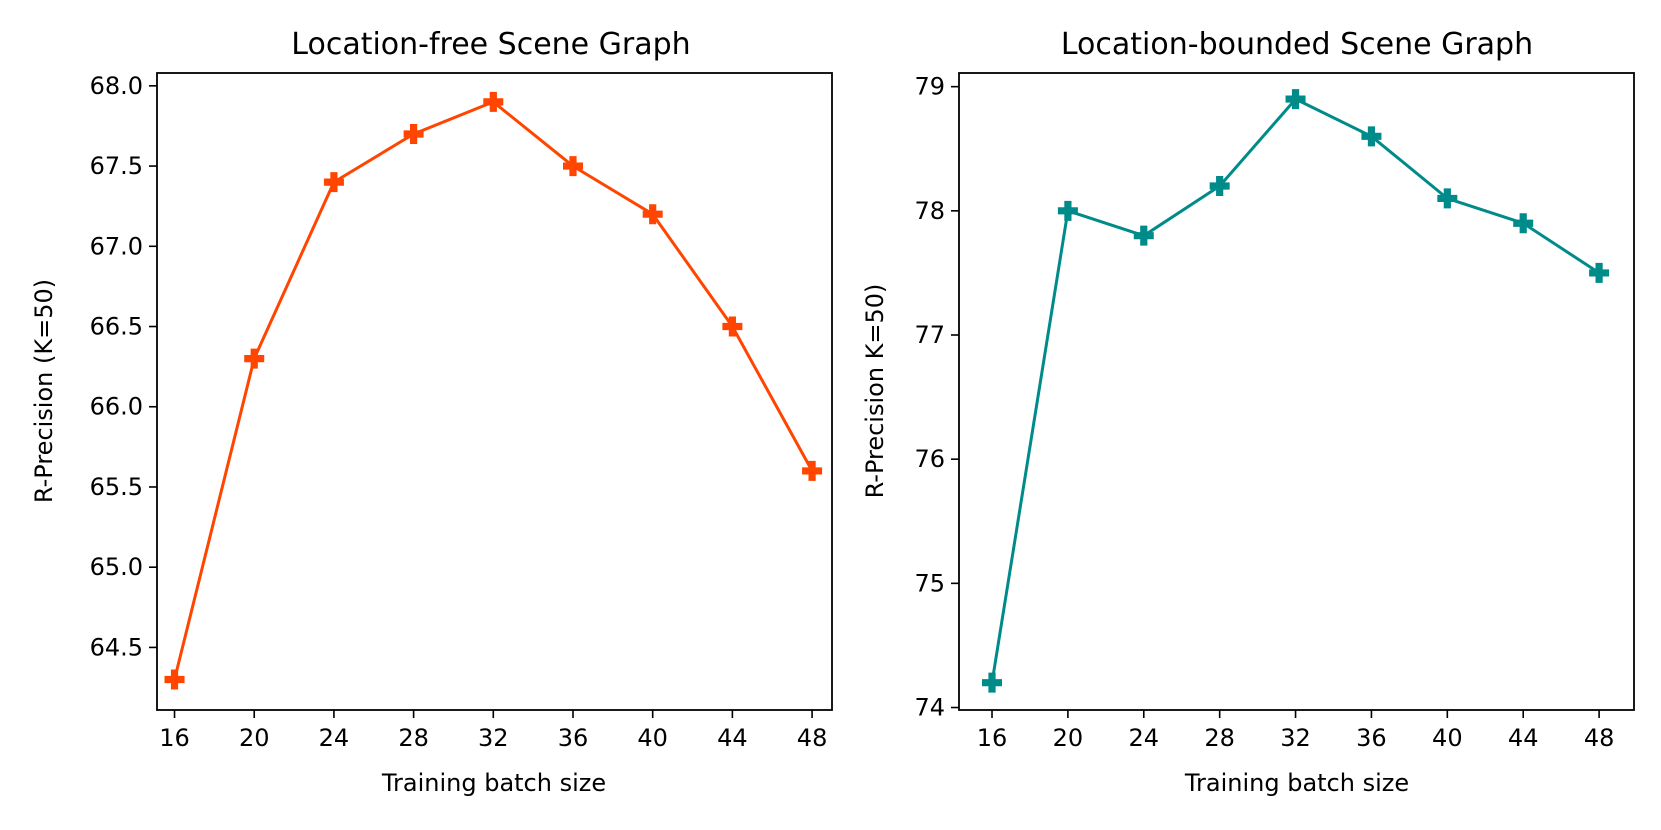 The width and height of the screenshot is (1661, 830). What do you see at coordinates (123, 366) in the screenshot?
I see `y-axis: 64.5 65.0 65.5 66.0 66.5 67.0 67.5 68.0` at bounding box center [123, 366].